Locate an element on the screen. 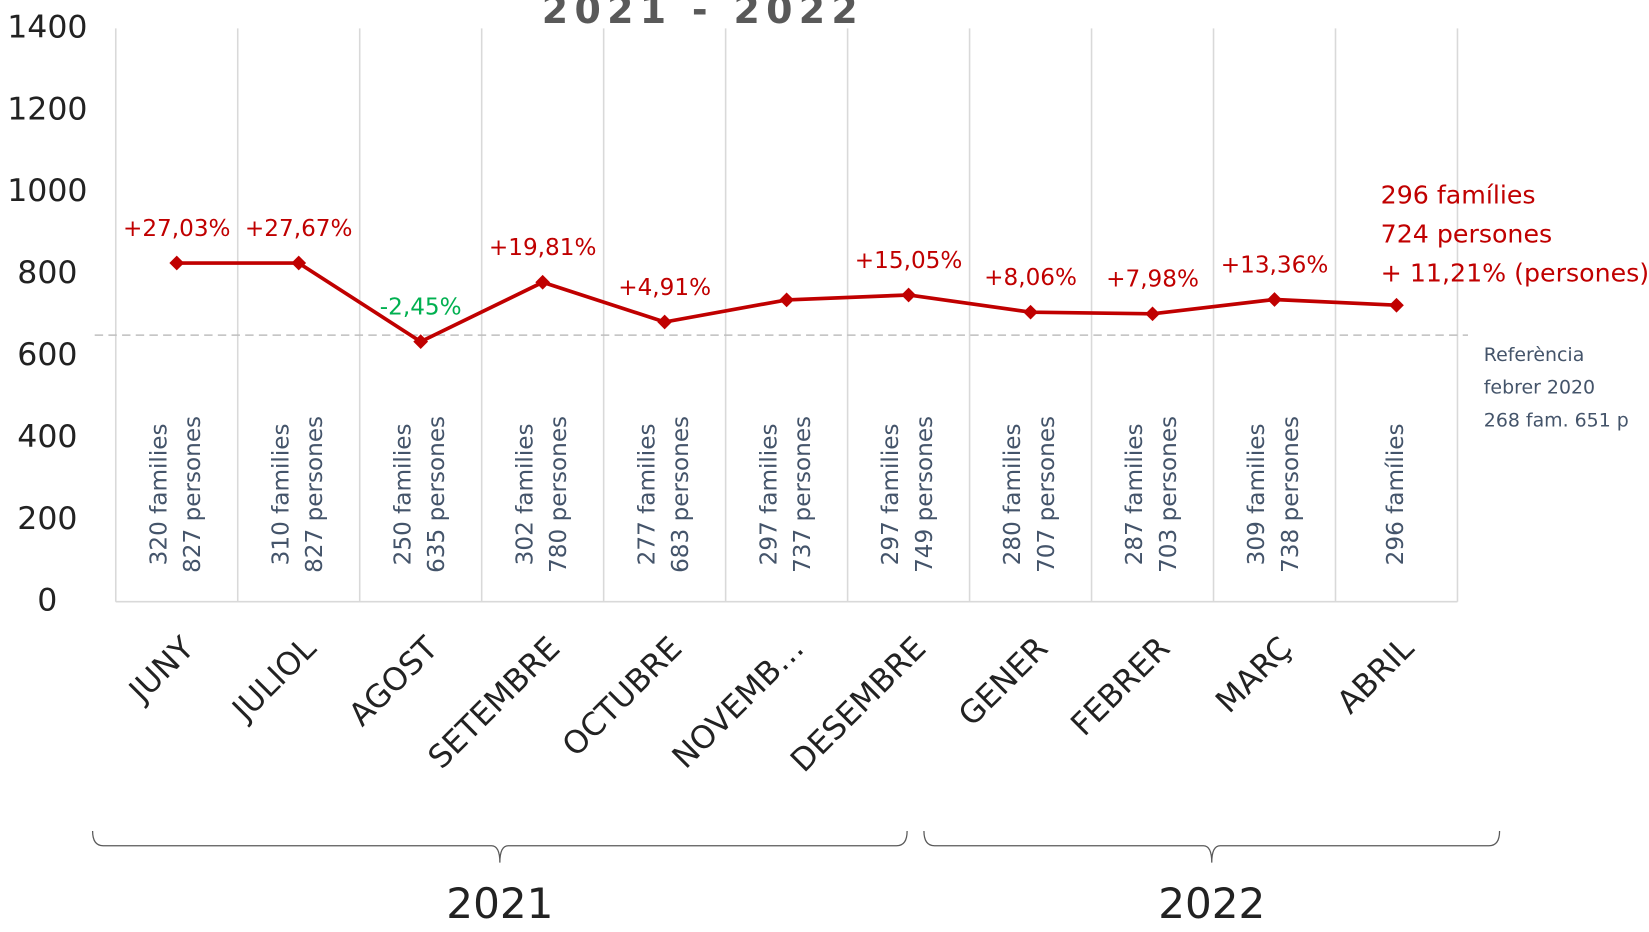 Image resolution: width=1649 pixels, height=932 pixels. x-tick-label: AGOST is located at coordinates (393, 681).